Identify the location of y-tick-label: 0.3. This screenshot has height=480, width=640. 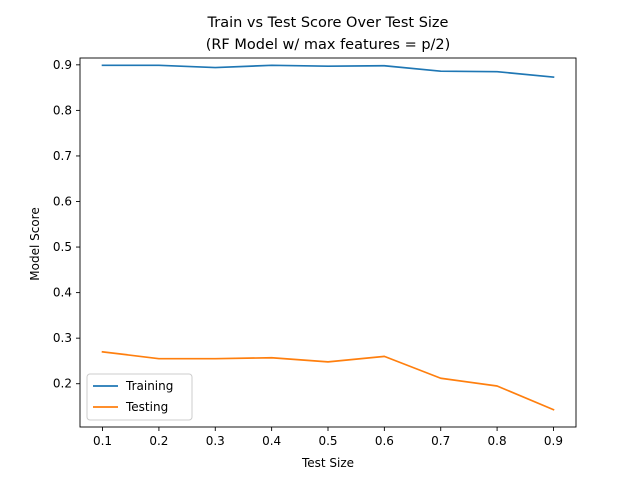
(62, 338).